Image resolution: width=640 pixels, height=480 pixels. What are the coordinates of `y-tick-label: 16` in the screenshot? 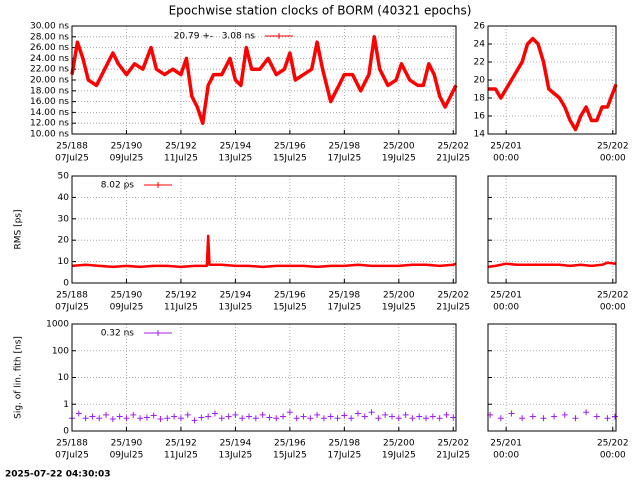 It's located at (480, 117).